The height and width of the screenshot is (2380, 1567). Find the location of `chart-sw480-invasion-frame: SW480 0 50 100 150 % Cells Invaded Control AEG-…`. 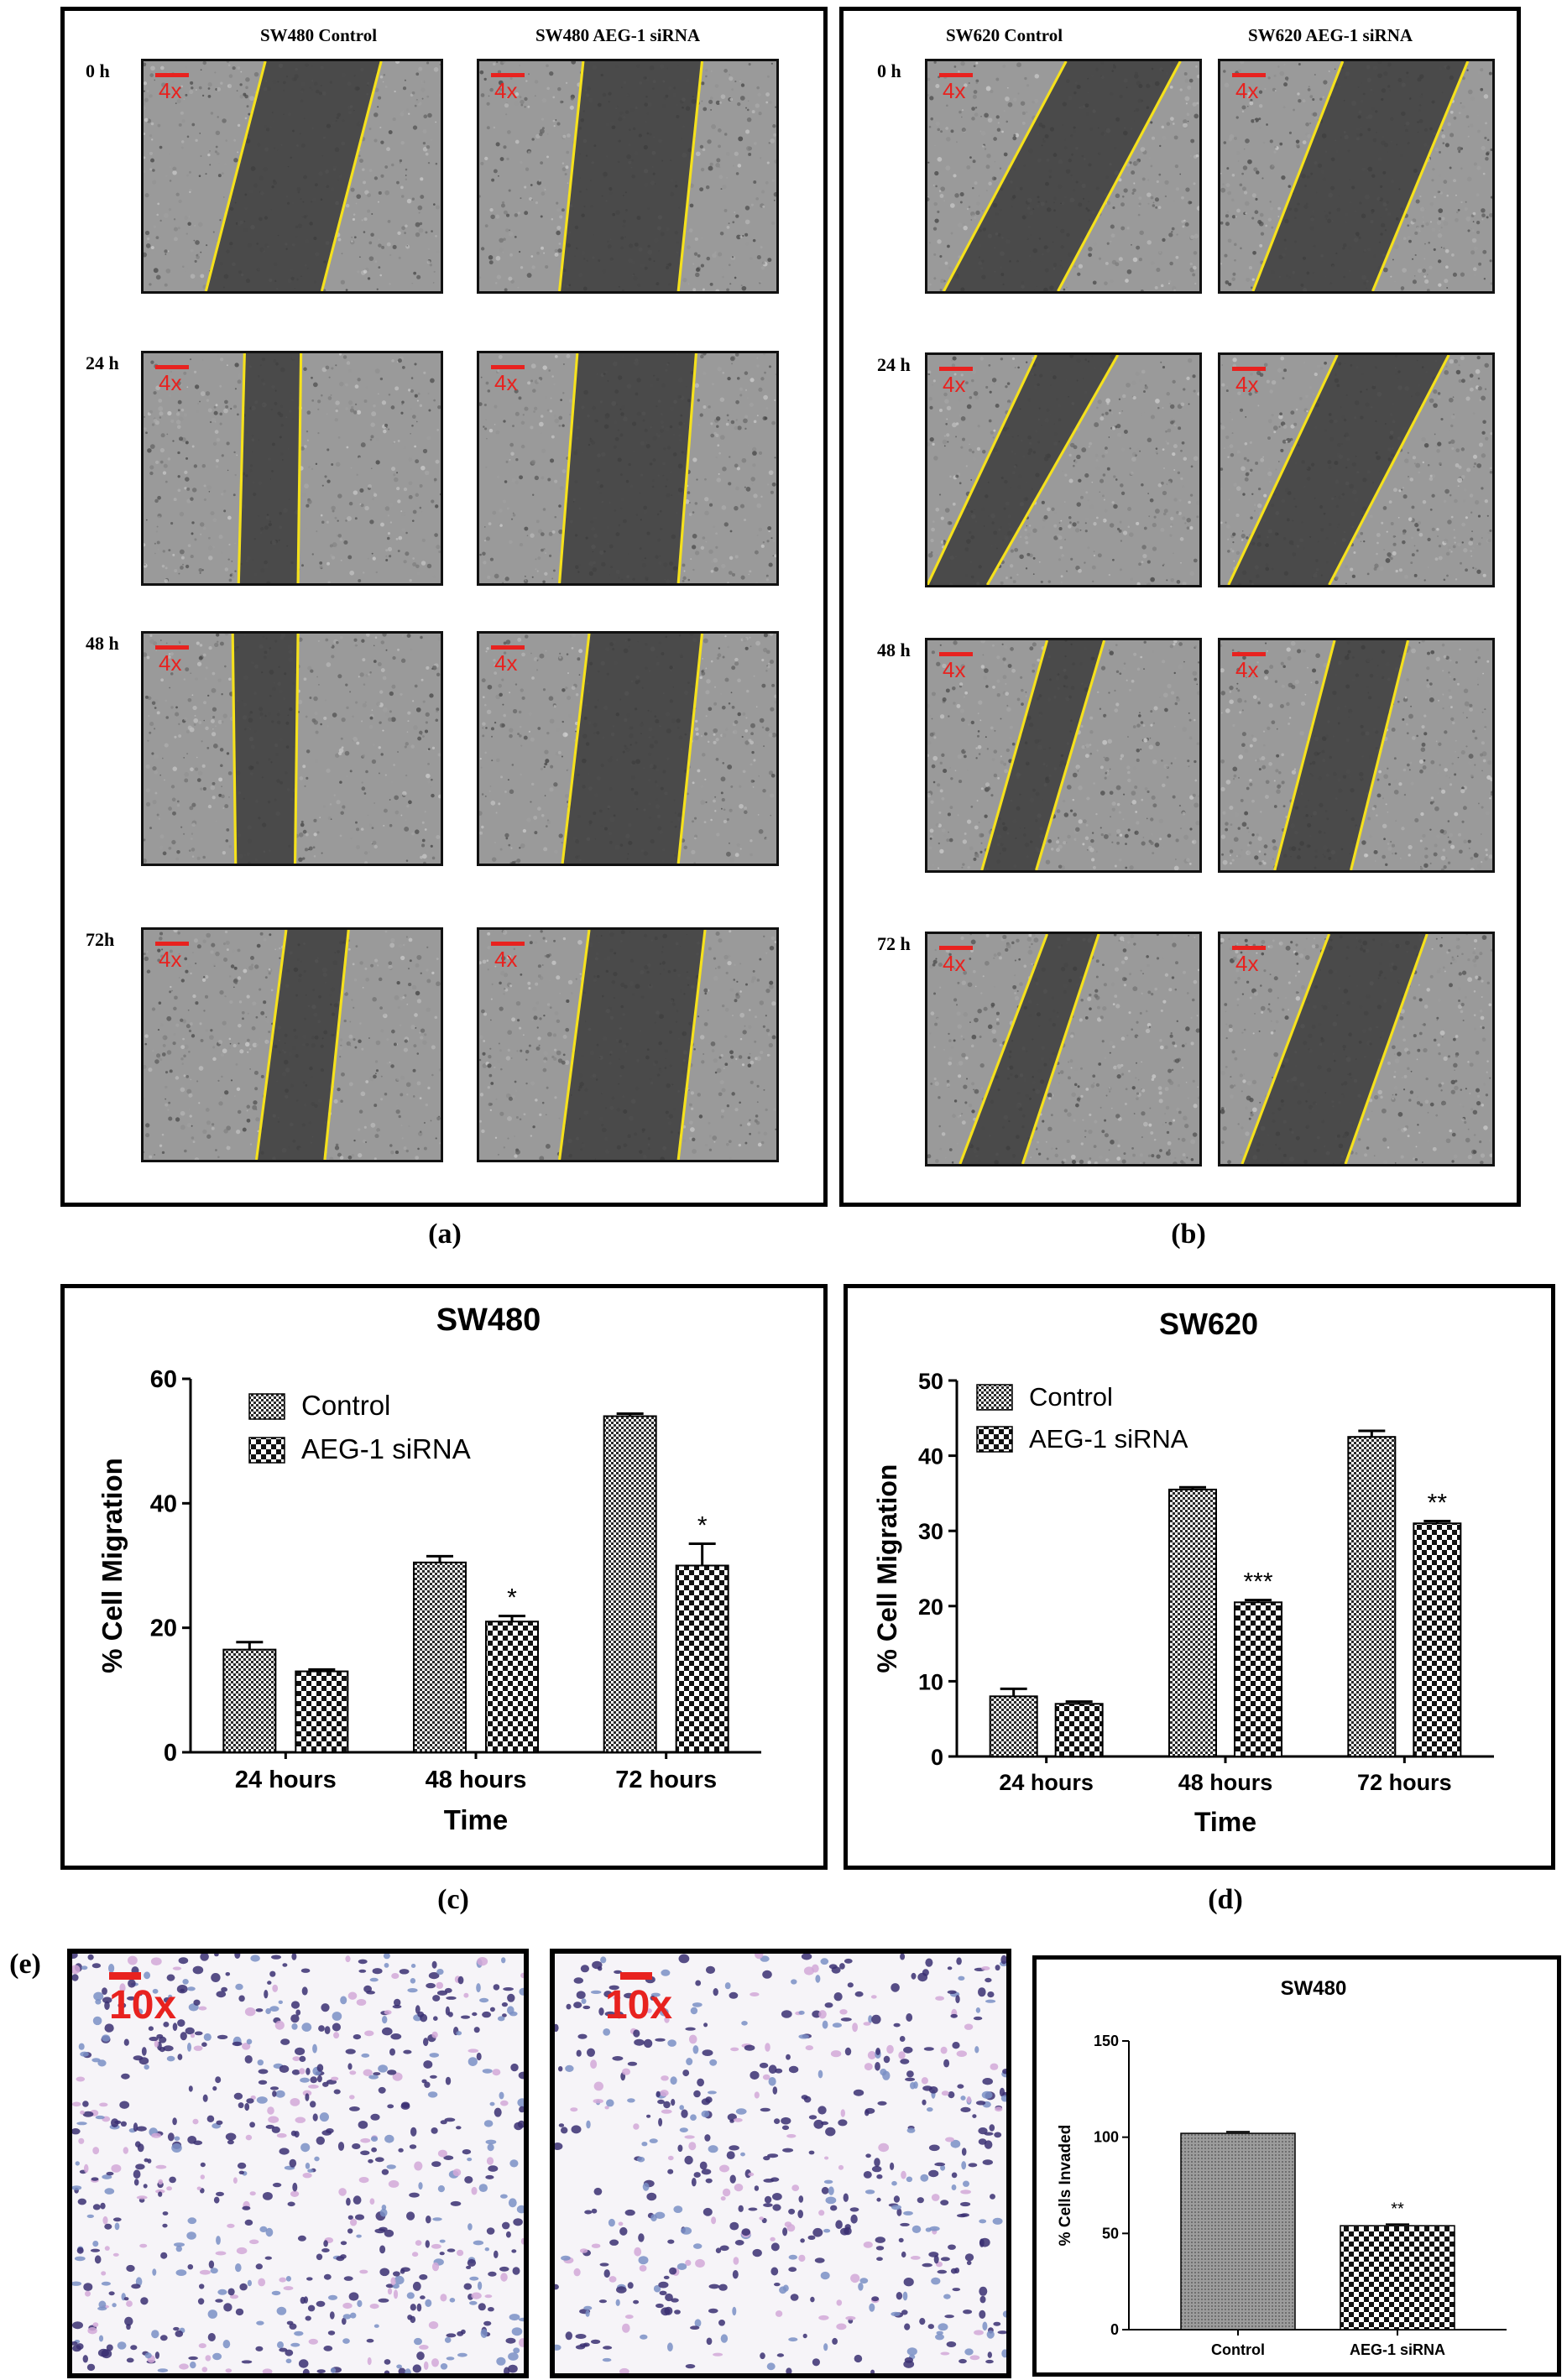

chart-sw480-invasion-frame: SW480 0 50 100 150 % Cells Invaded Control AEG-… is located at coordinates (1296, 2166).